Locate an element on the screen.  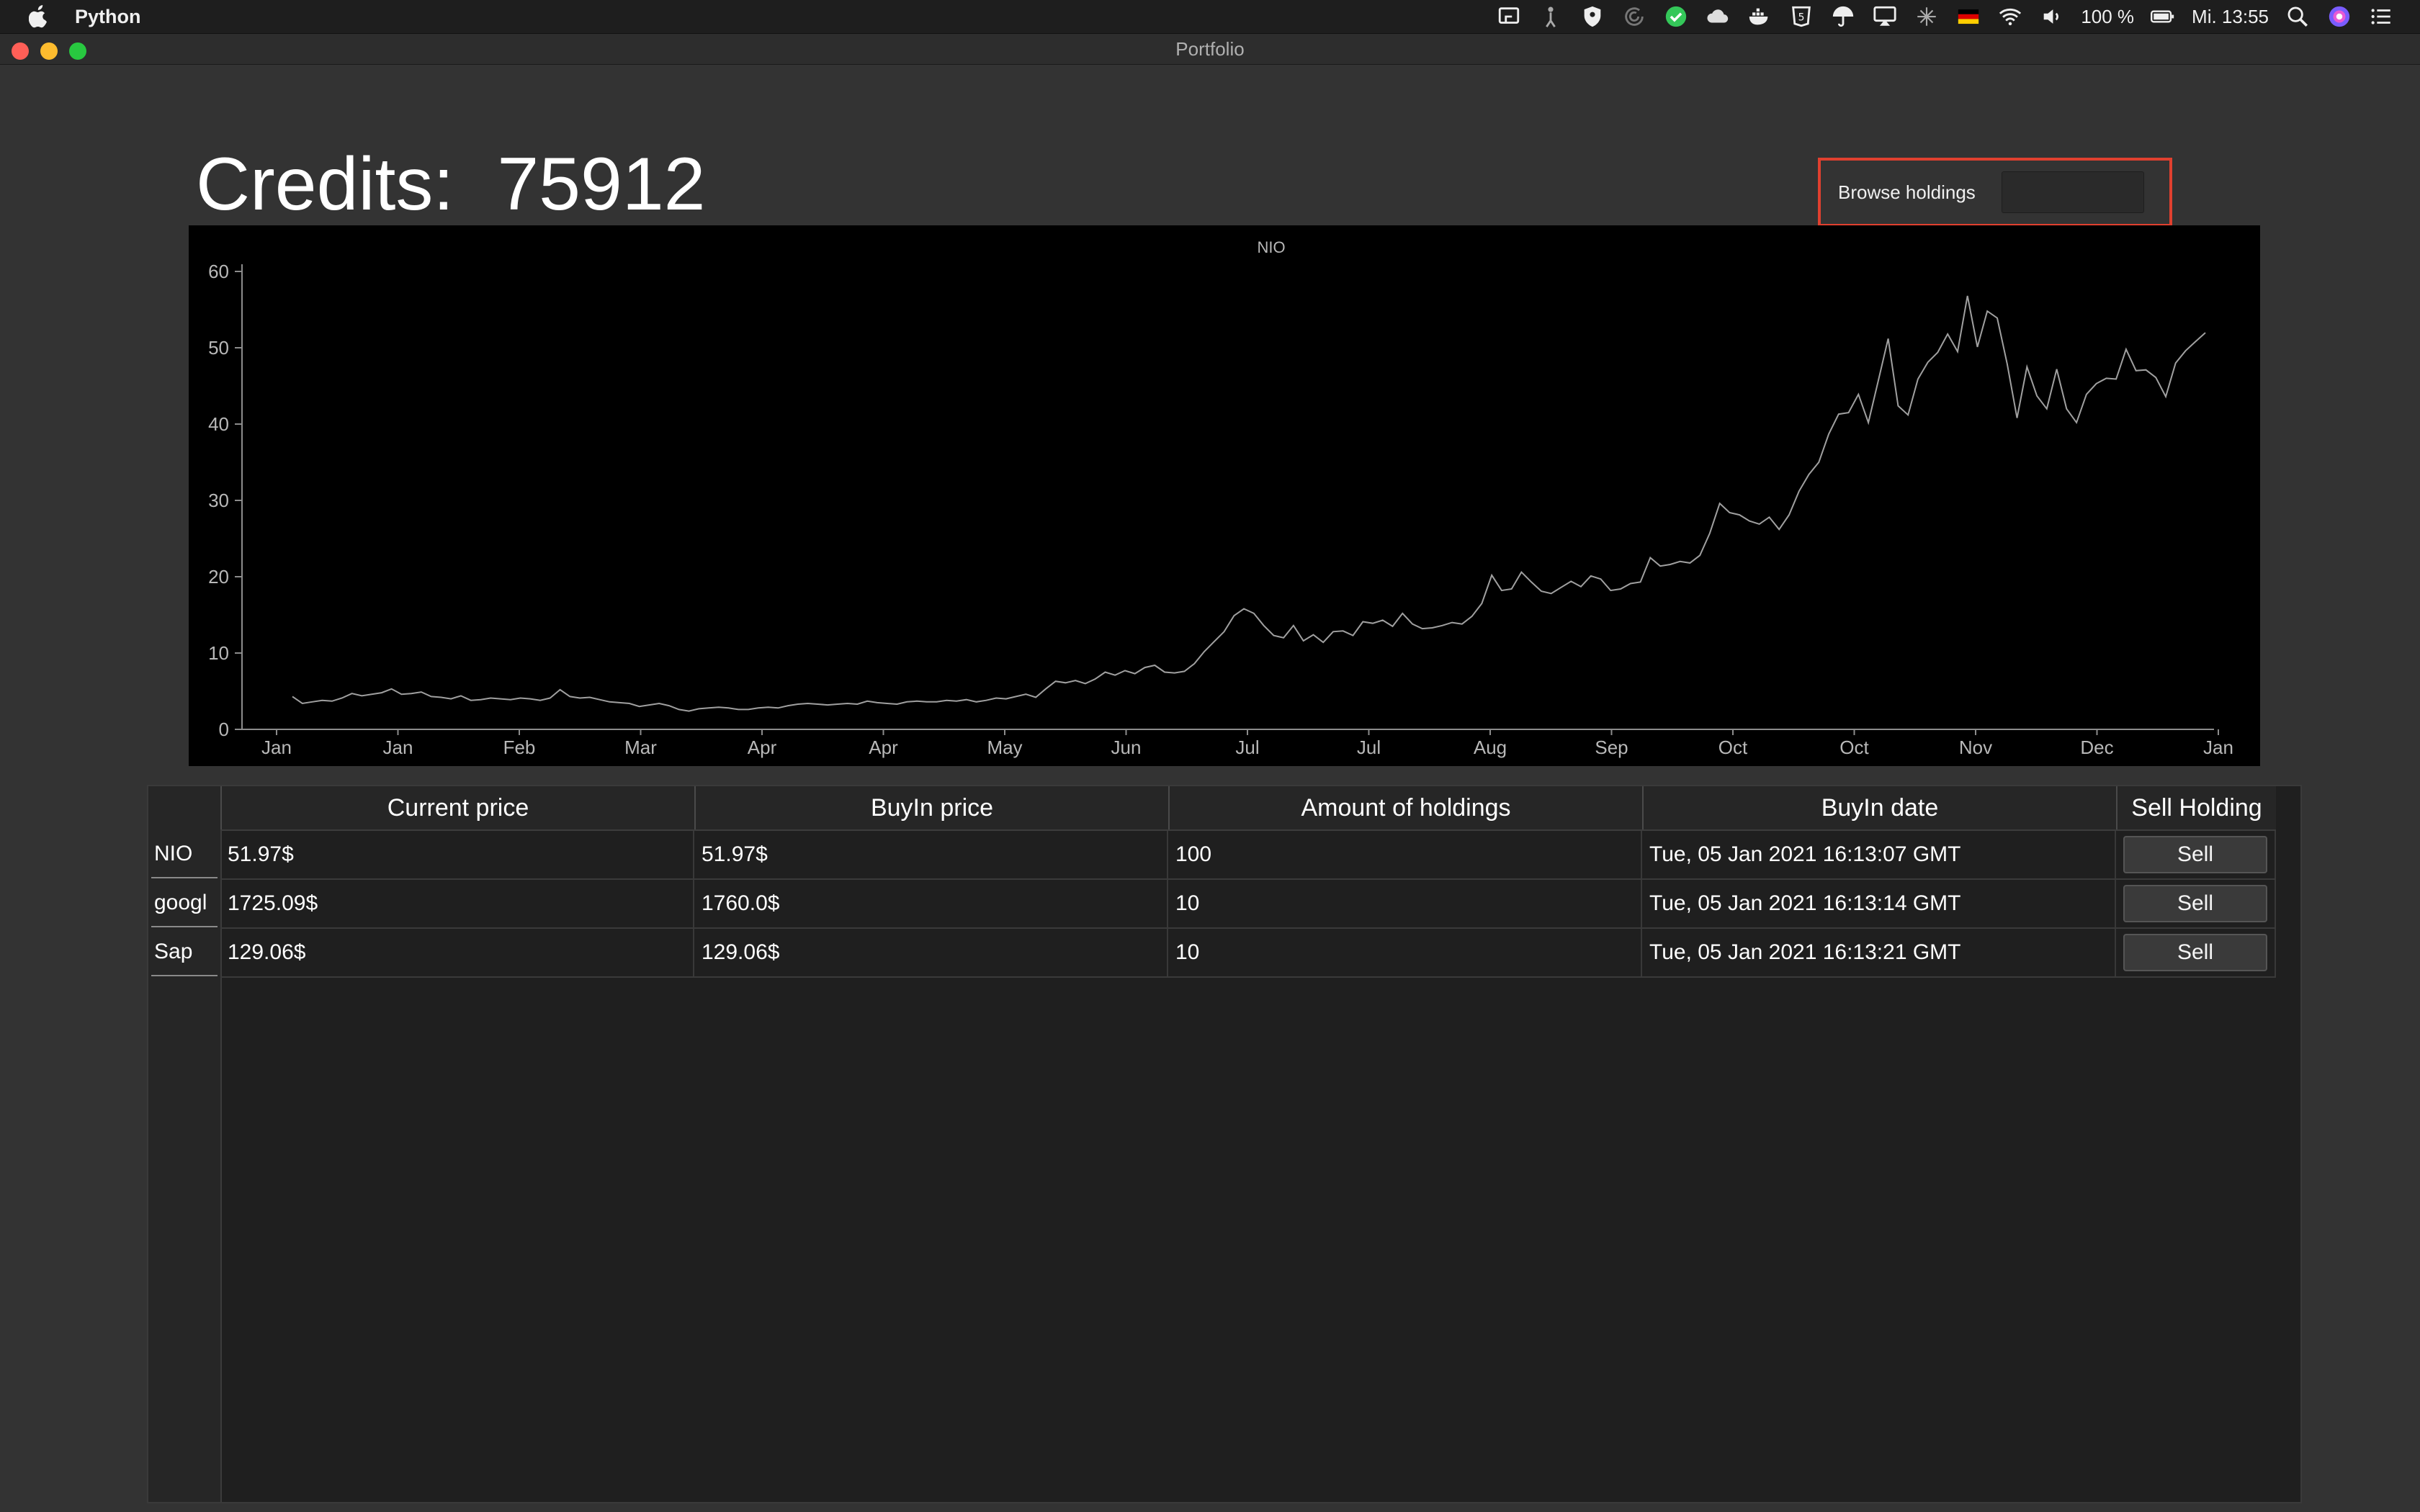
cell-buyin-price: 129.06$ is located at coordinates (931, 952).